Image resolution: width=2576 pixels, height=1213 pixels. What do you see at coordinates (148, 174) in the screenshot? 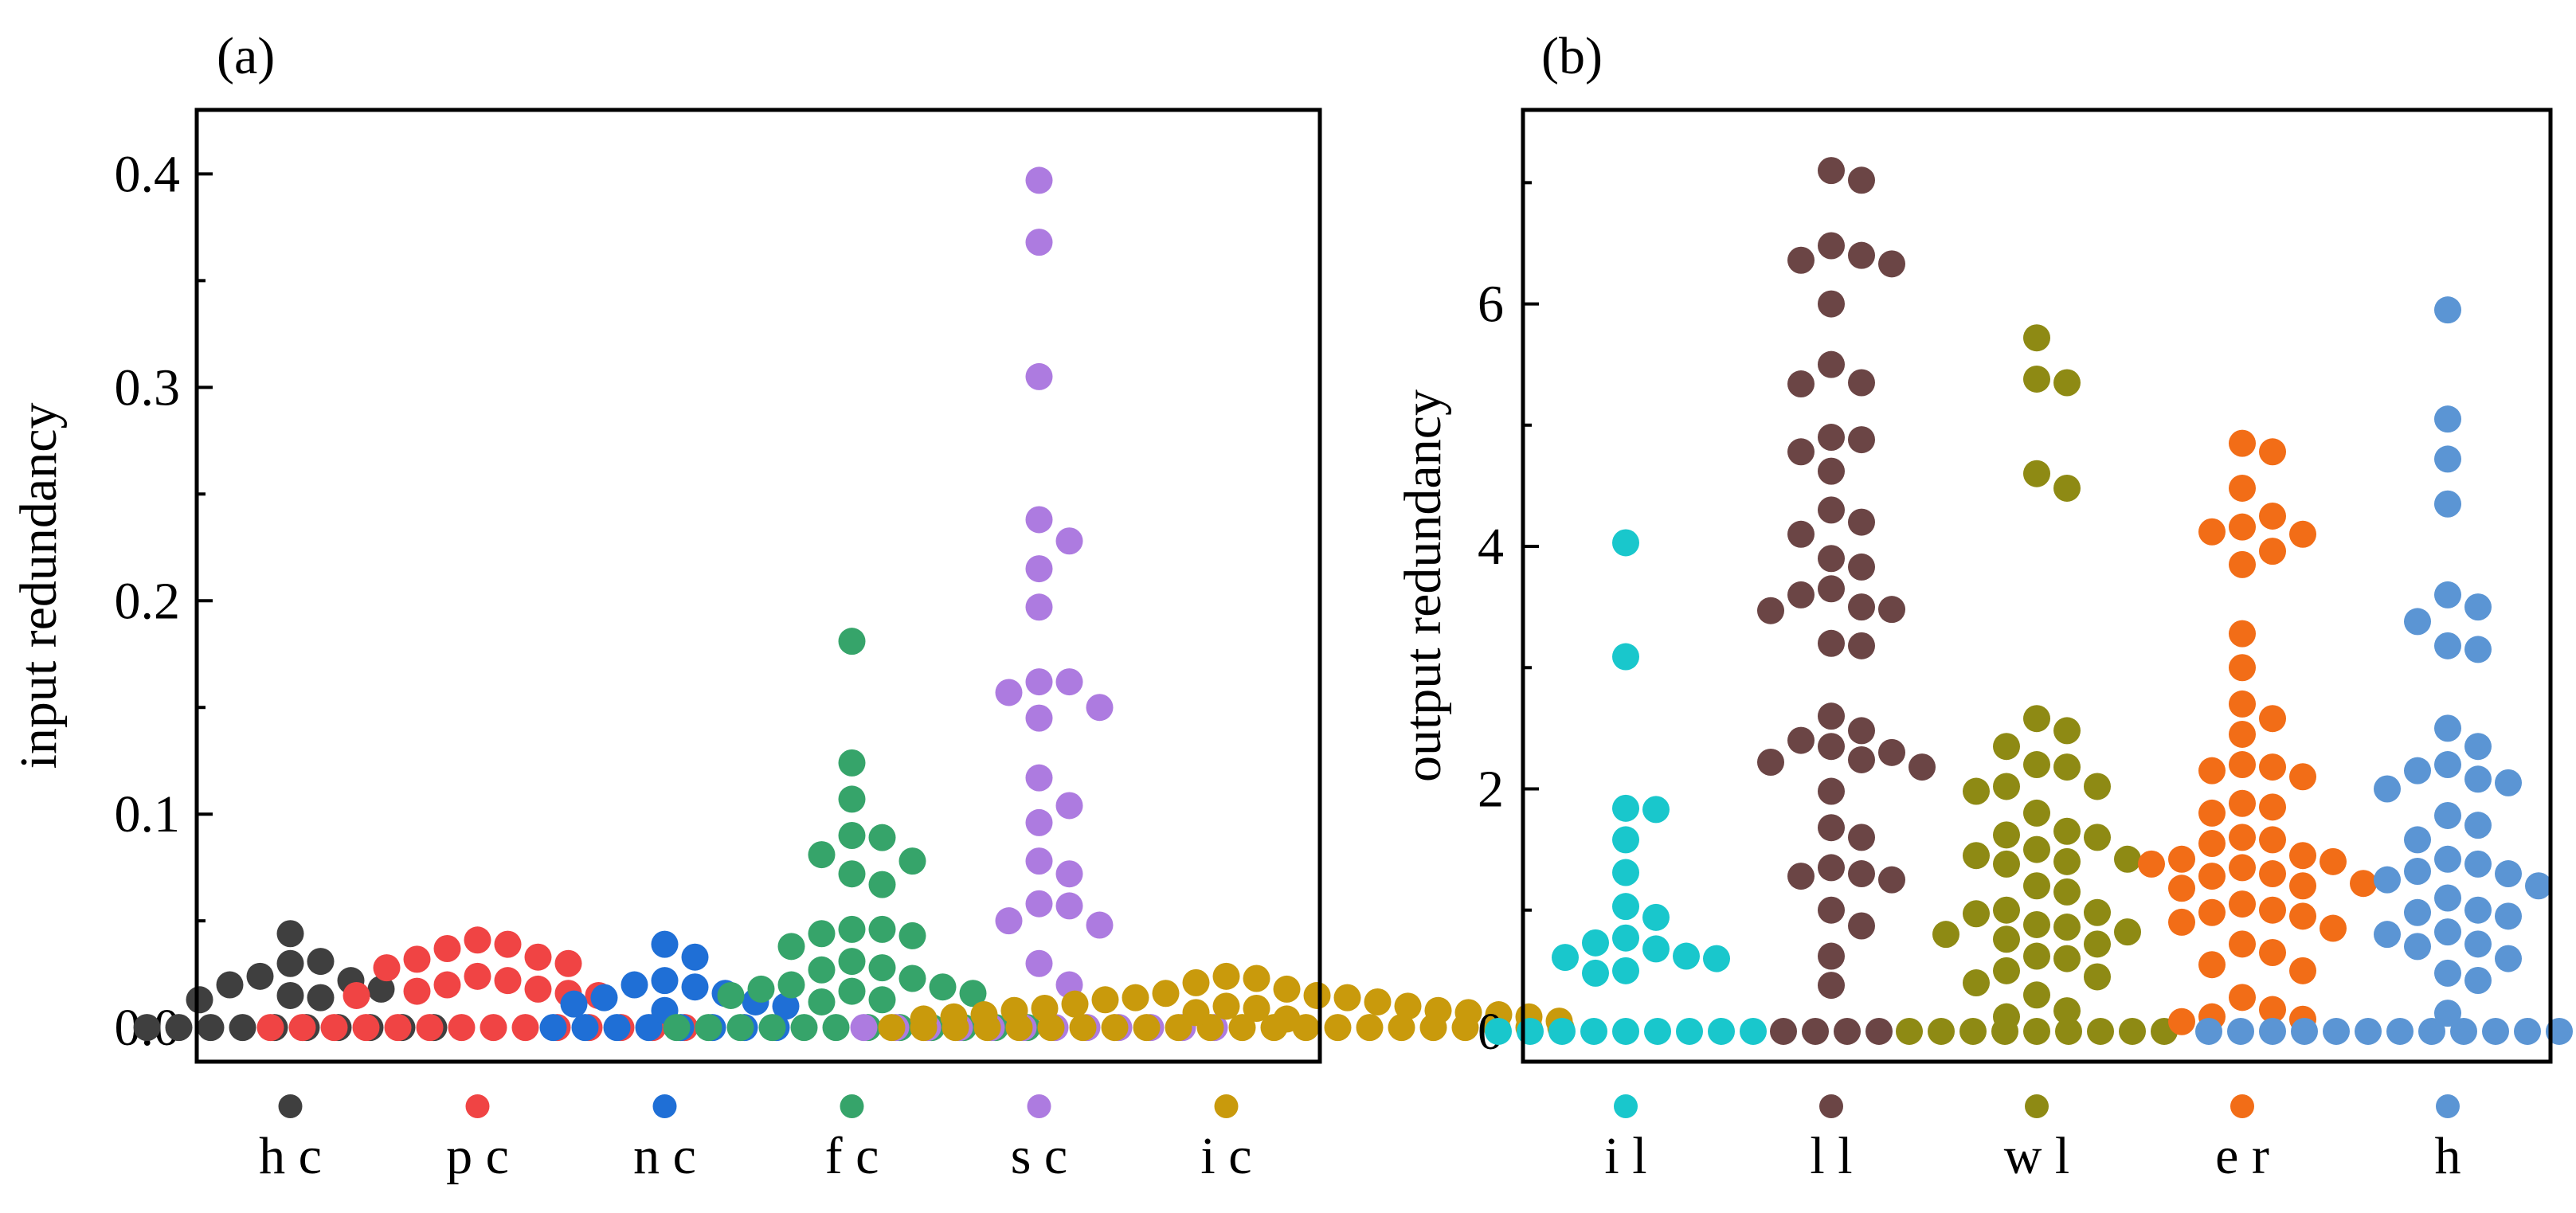
I see `y-tick-label: 0.4` at bounding box center [148, 174].